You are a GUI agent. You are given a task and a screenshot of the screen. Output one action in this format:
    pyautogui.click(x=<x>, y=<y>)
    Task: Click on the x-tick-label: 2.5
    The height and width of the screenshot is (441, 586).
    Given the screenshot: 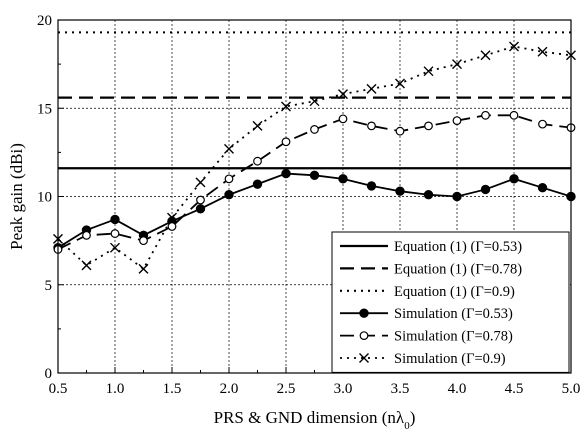 What is the action you would take?
    pyautogui.click(x=286, y=389)
    